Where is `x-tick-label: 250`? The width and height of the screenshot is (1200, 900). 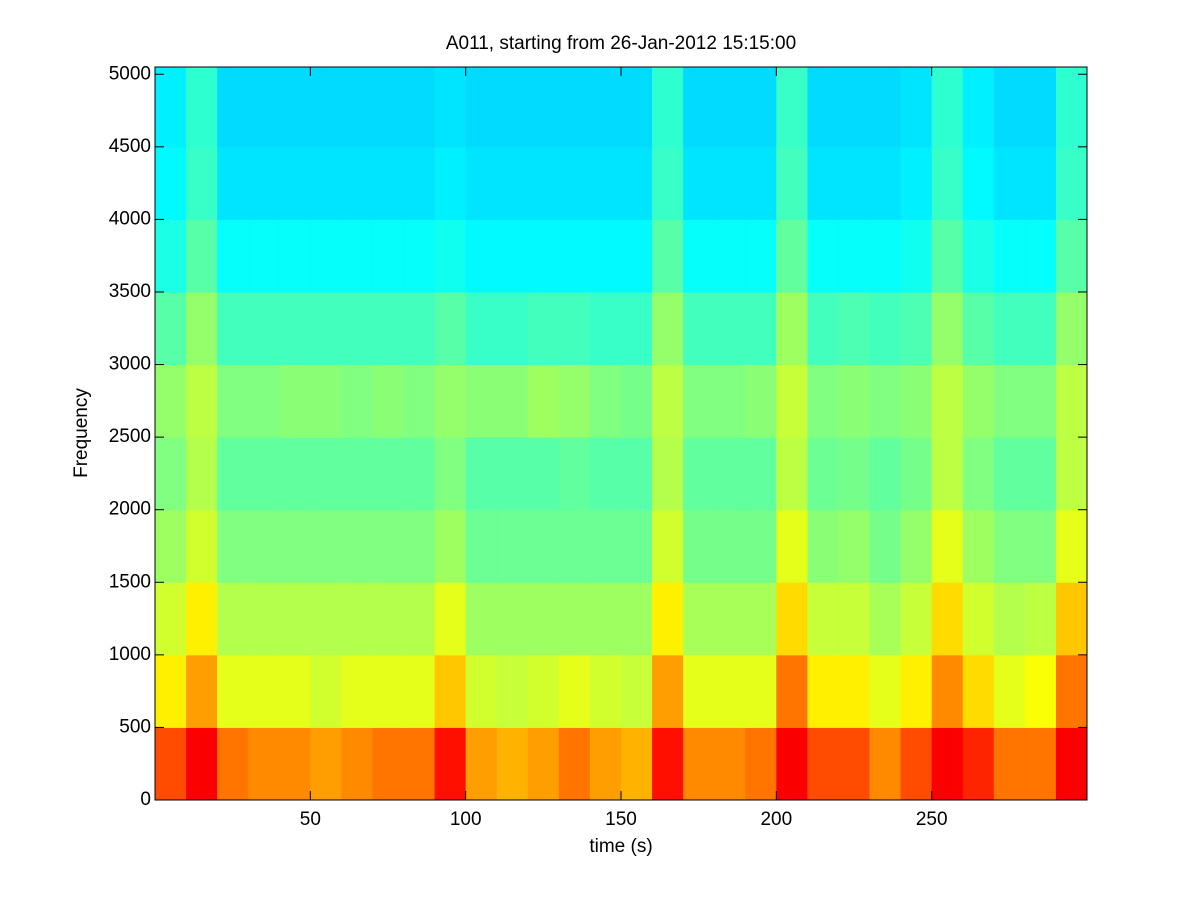 x-tick-label: 250 is located at coordinates (932, 819).